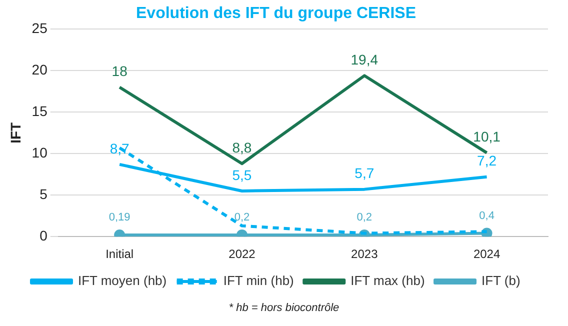  Describe the element at coordinates (364, 173) in the screenshot. I see `data-label: 5,7` at that location.